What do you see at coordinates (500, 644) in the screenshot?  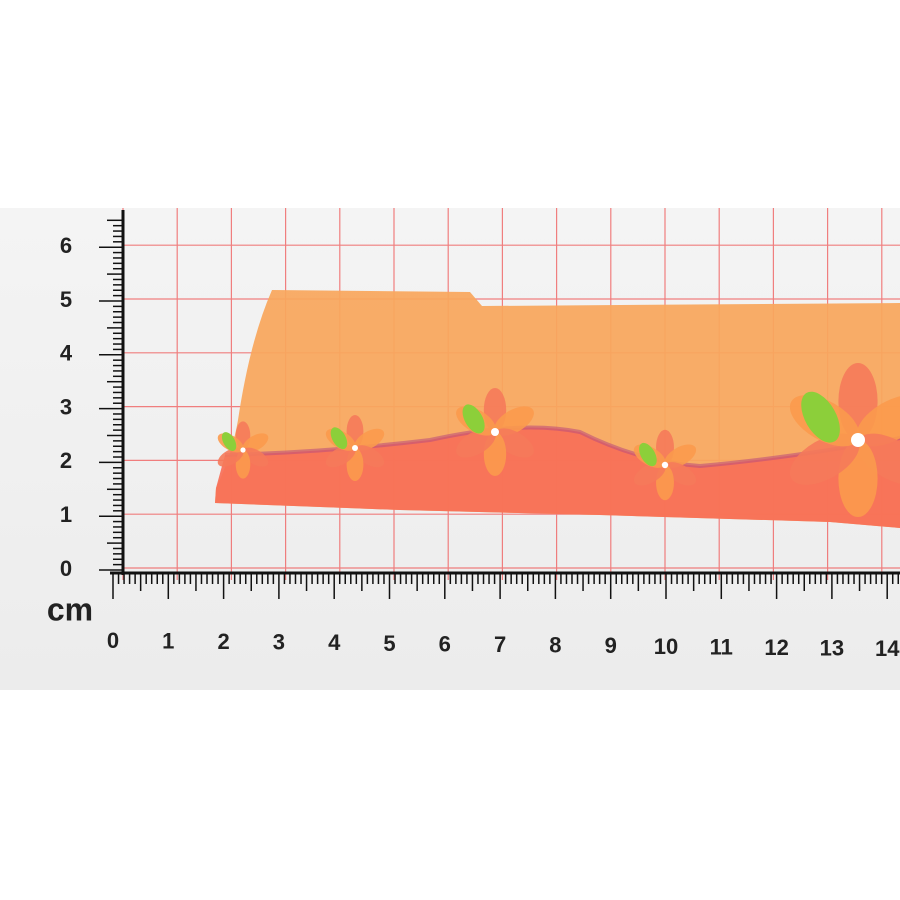 I see `ruler-label: 7` at bounding box center [500, 644].